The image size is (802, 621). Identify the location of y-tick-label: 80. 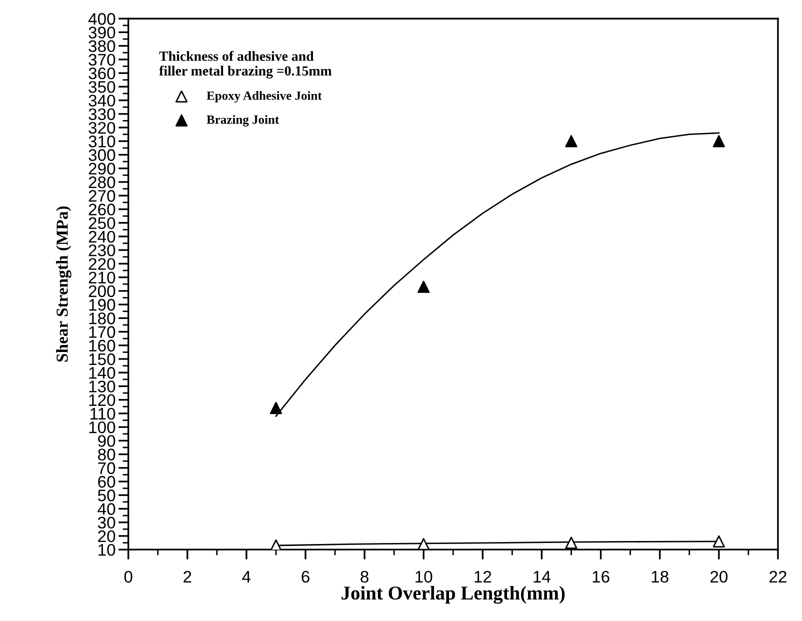
(107, 454).